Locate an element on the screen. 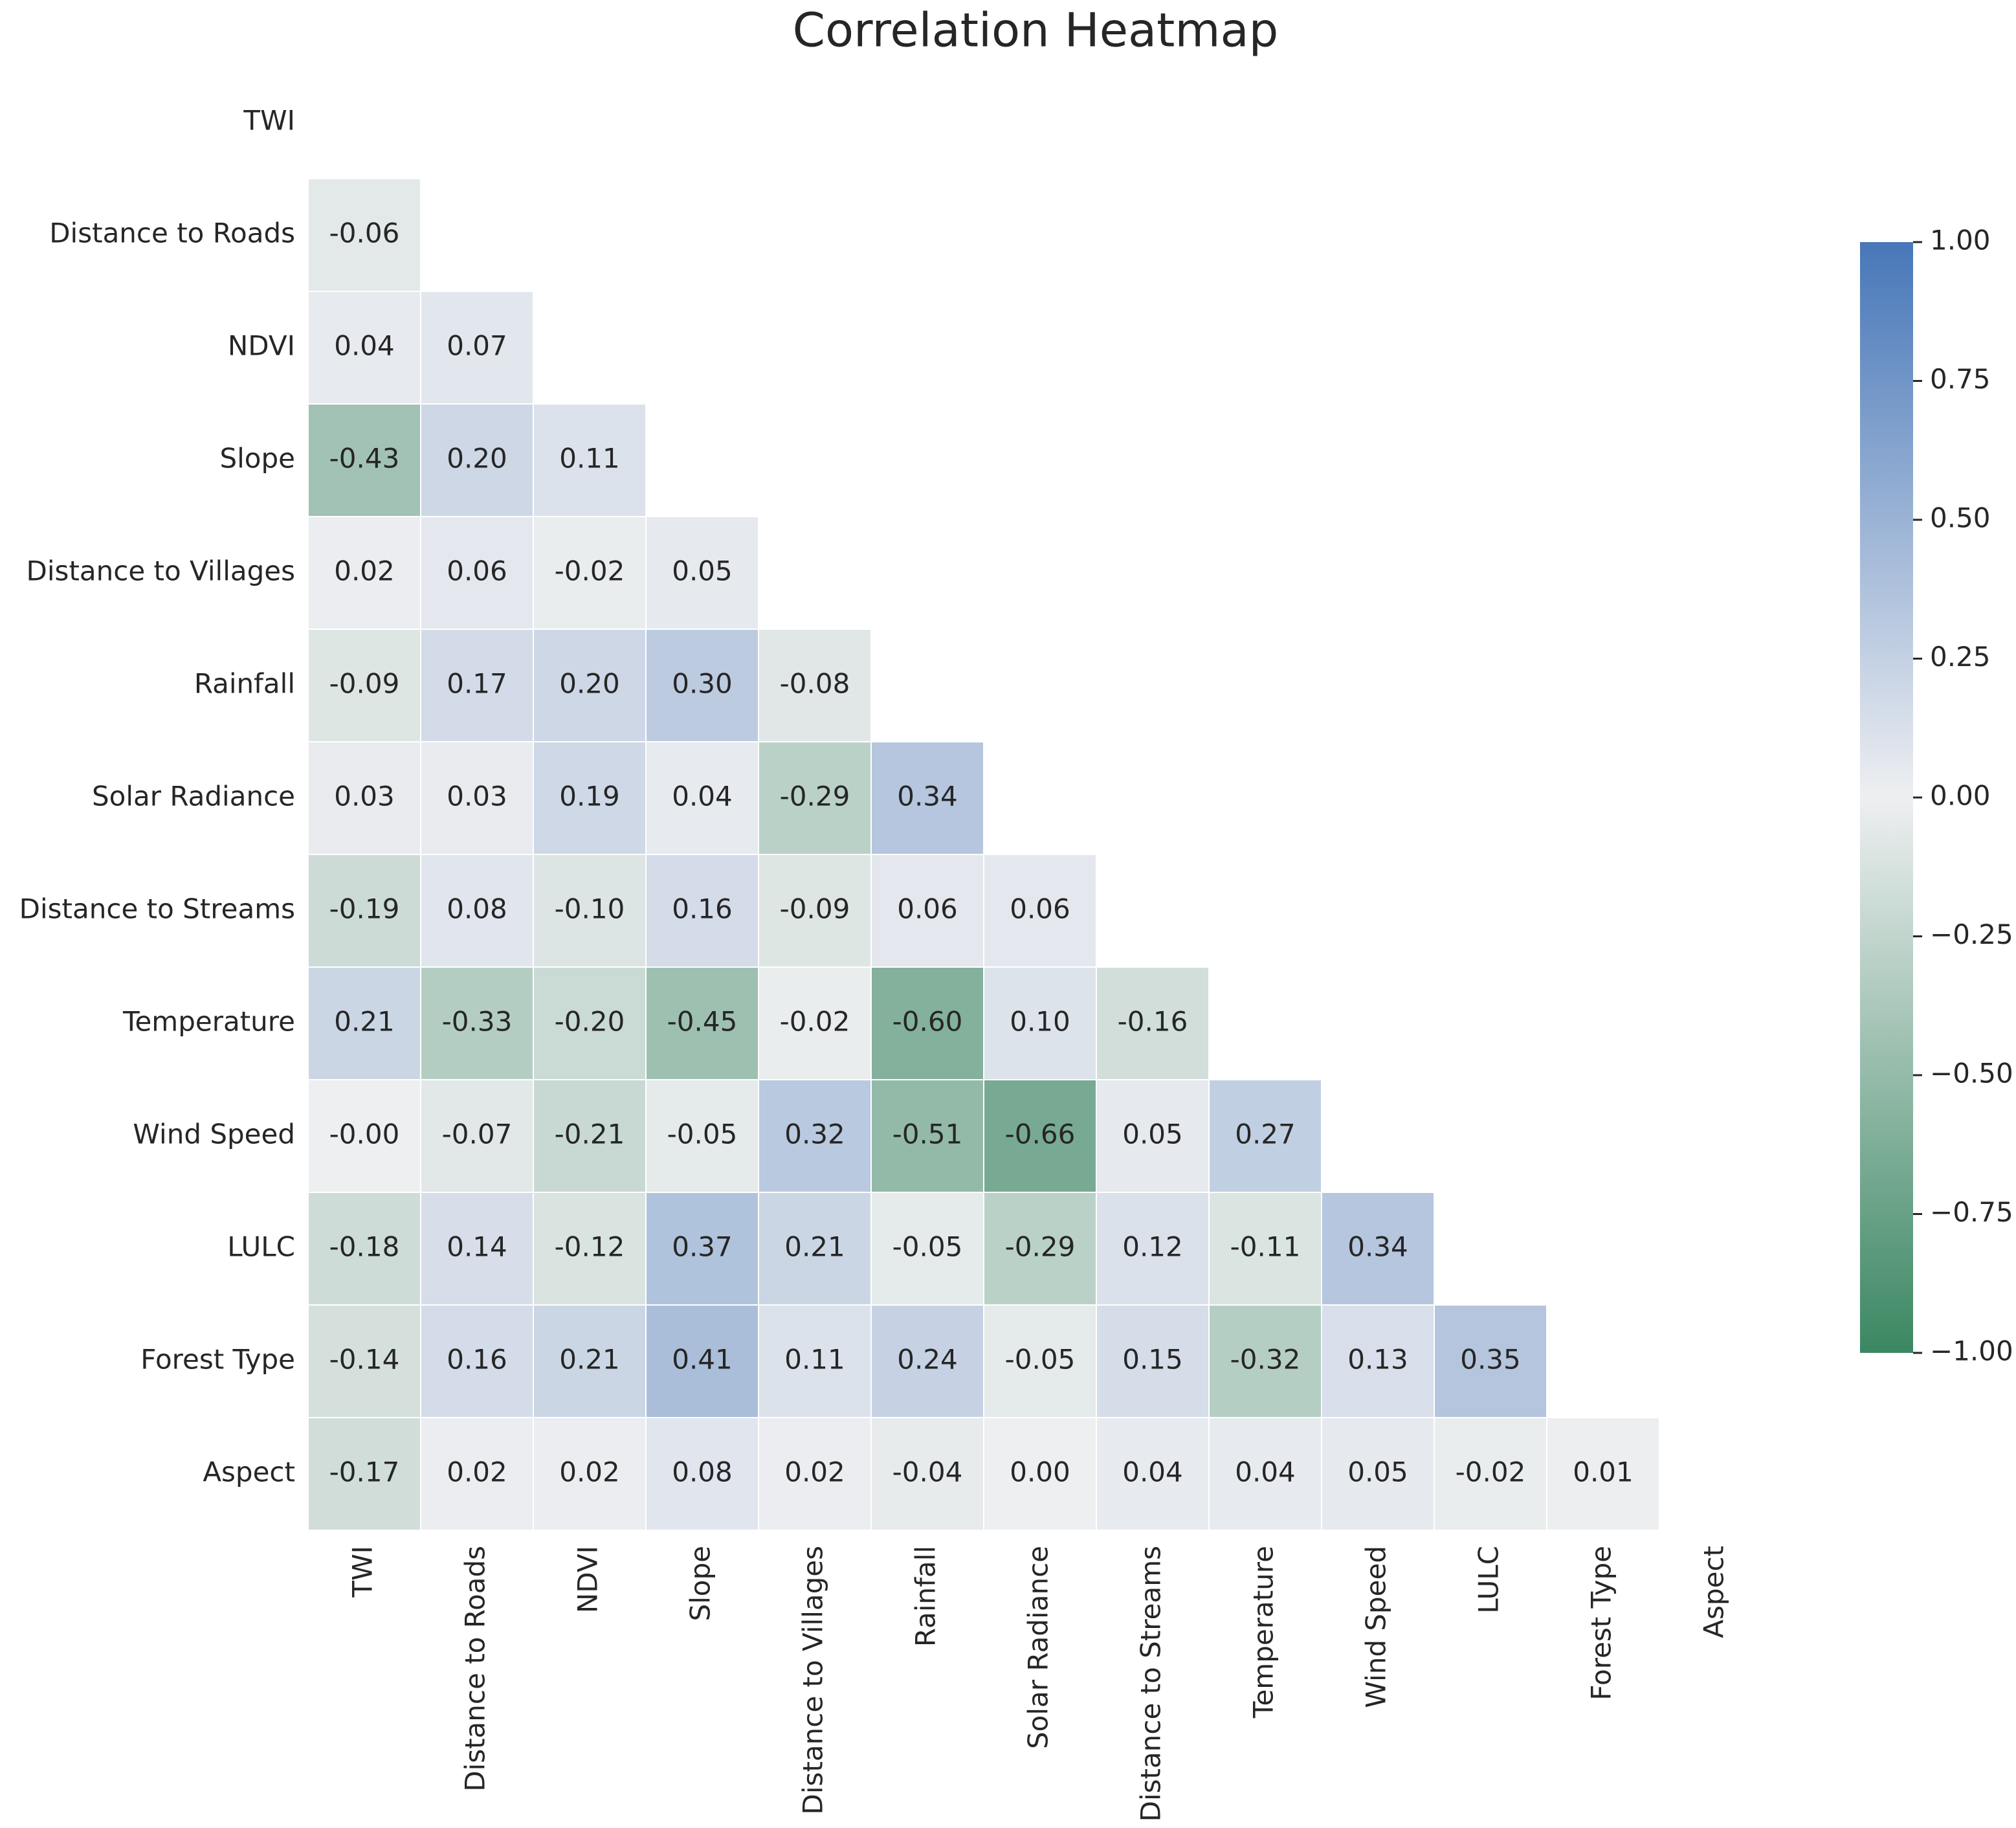  cell-label: -0.07 is located at coordinates (477, 1135).